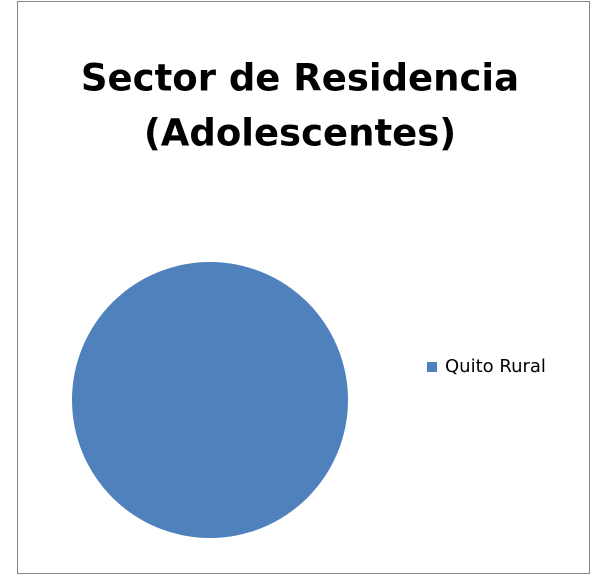  I want to click on legend-swatch, so click(432, 367).